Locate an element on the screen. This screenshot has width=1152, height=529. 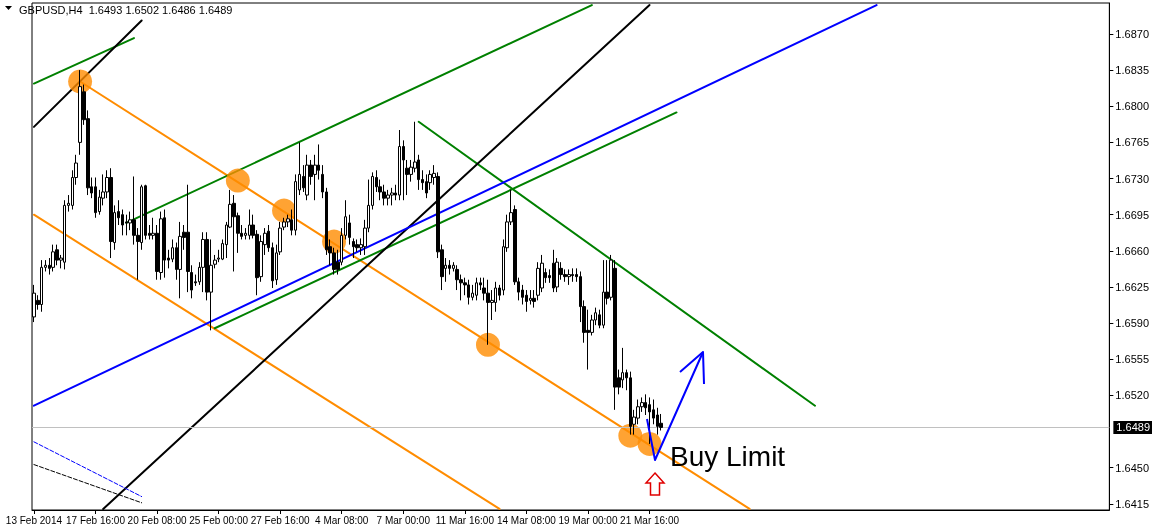
annotation: Buy Limit is located at coordinates (728, 457).